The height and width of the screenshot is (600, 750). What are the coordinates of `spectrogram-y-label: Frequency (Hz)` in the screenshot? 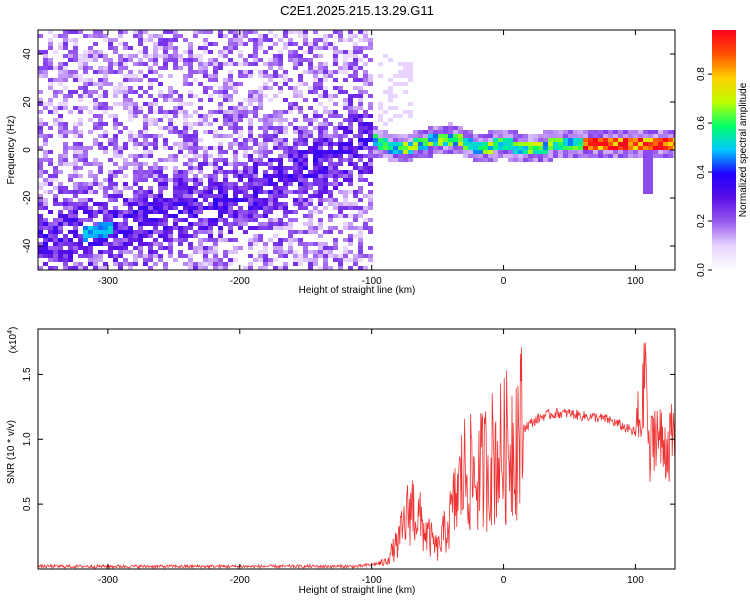 It's located at (11, 150).